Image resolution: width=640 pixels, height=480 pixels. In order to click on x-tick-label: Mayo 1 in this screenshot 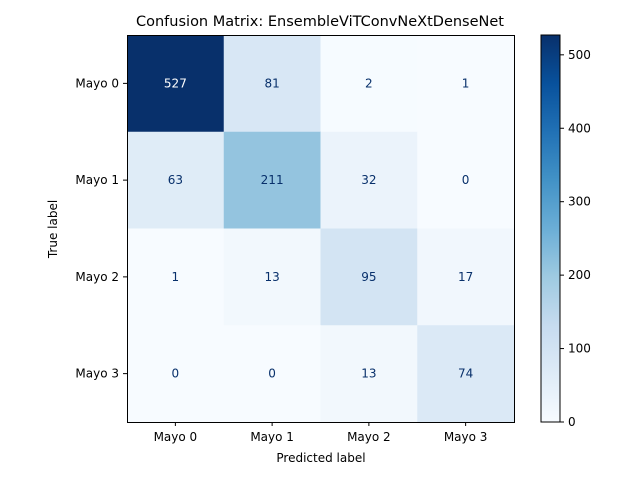, I will do `click(272, 437)`.